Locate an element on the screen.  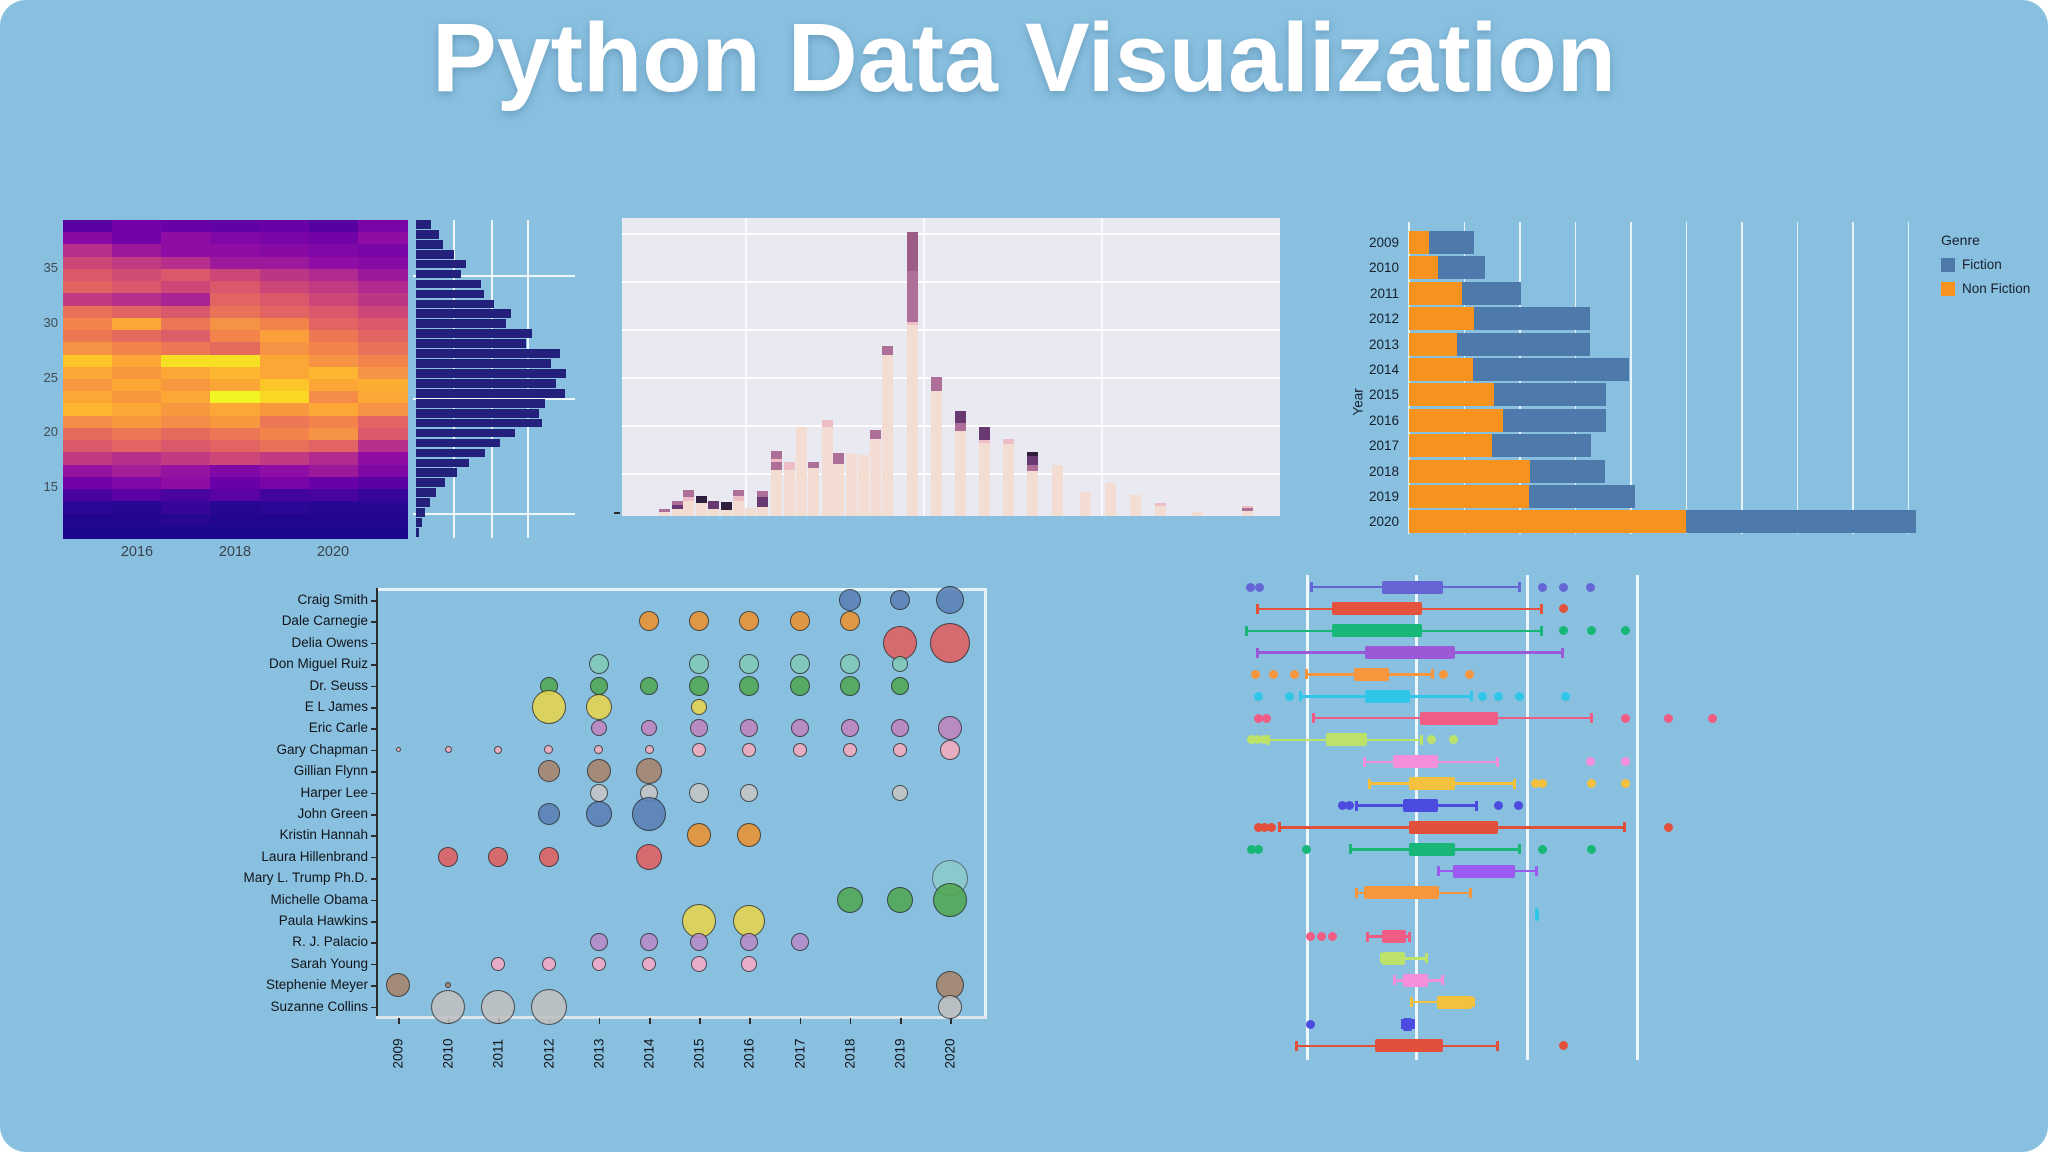
bubble-top-border is located at coordinates (680, 589).